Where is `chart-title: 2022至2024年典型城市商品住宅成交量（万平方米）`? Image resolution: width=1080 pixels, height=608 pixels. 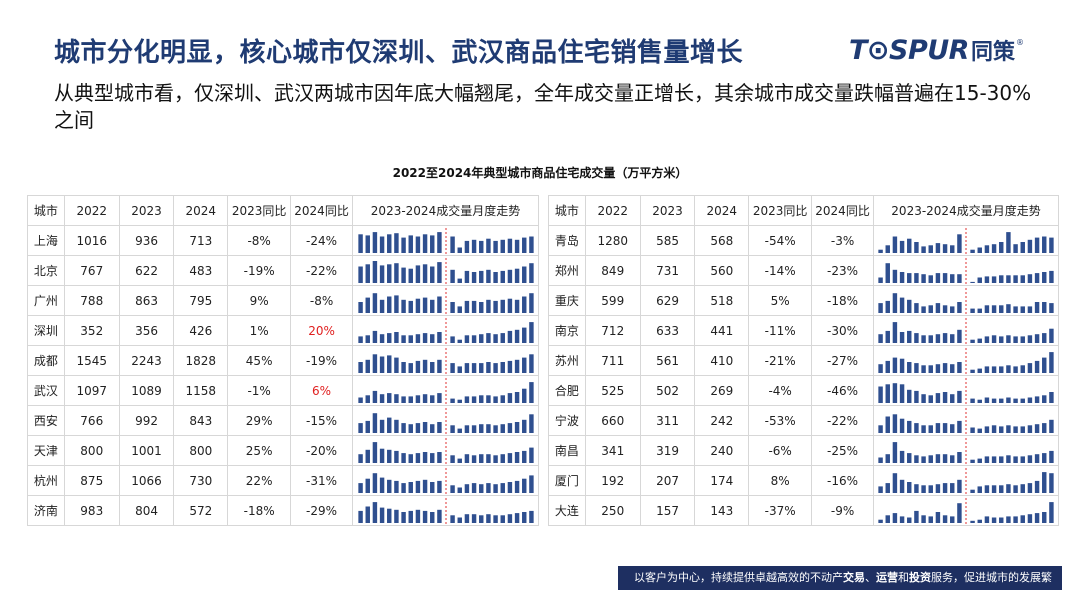
chart-title: 2022至2024年典型城市商品住宅成交量（万平方米） is located at coordinates (540, 173).